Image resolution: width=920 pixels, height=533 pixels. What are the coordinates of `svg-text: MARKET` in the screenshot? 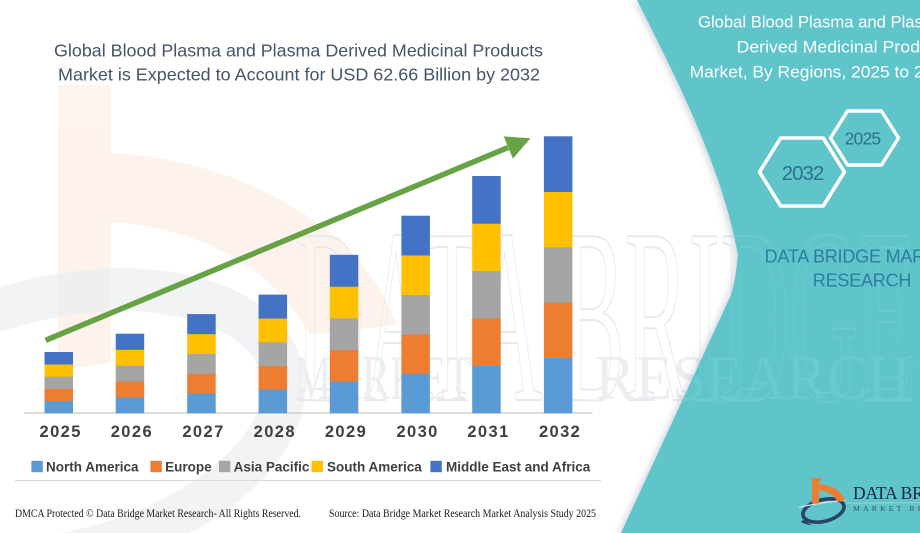 It's located at (383, 378).